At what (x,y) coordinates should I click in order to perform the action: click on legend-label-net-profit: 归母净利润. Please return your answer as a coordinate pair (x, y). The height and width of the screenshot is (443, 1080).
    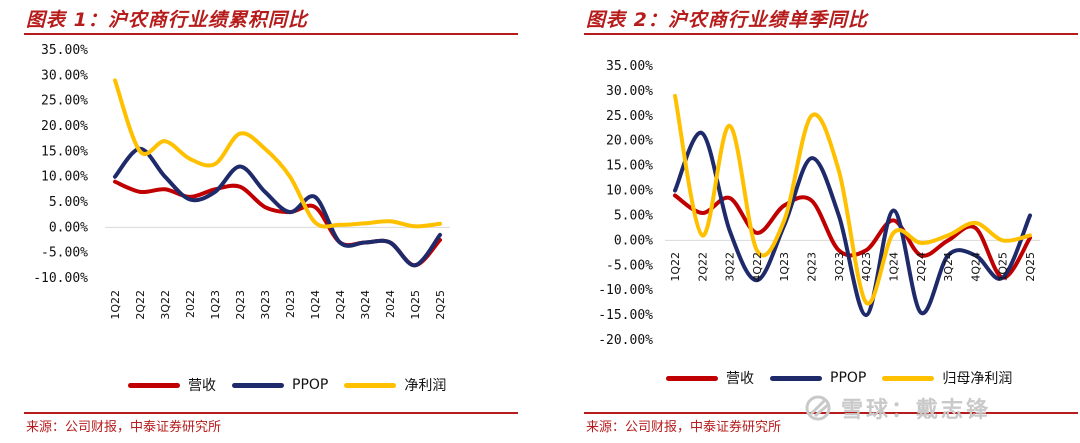
    Looking at the image, I should click on (977, 379).